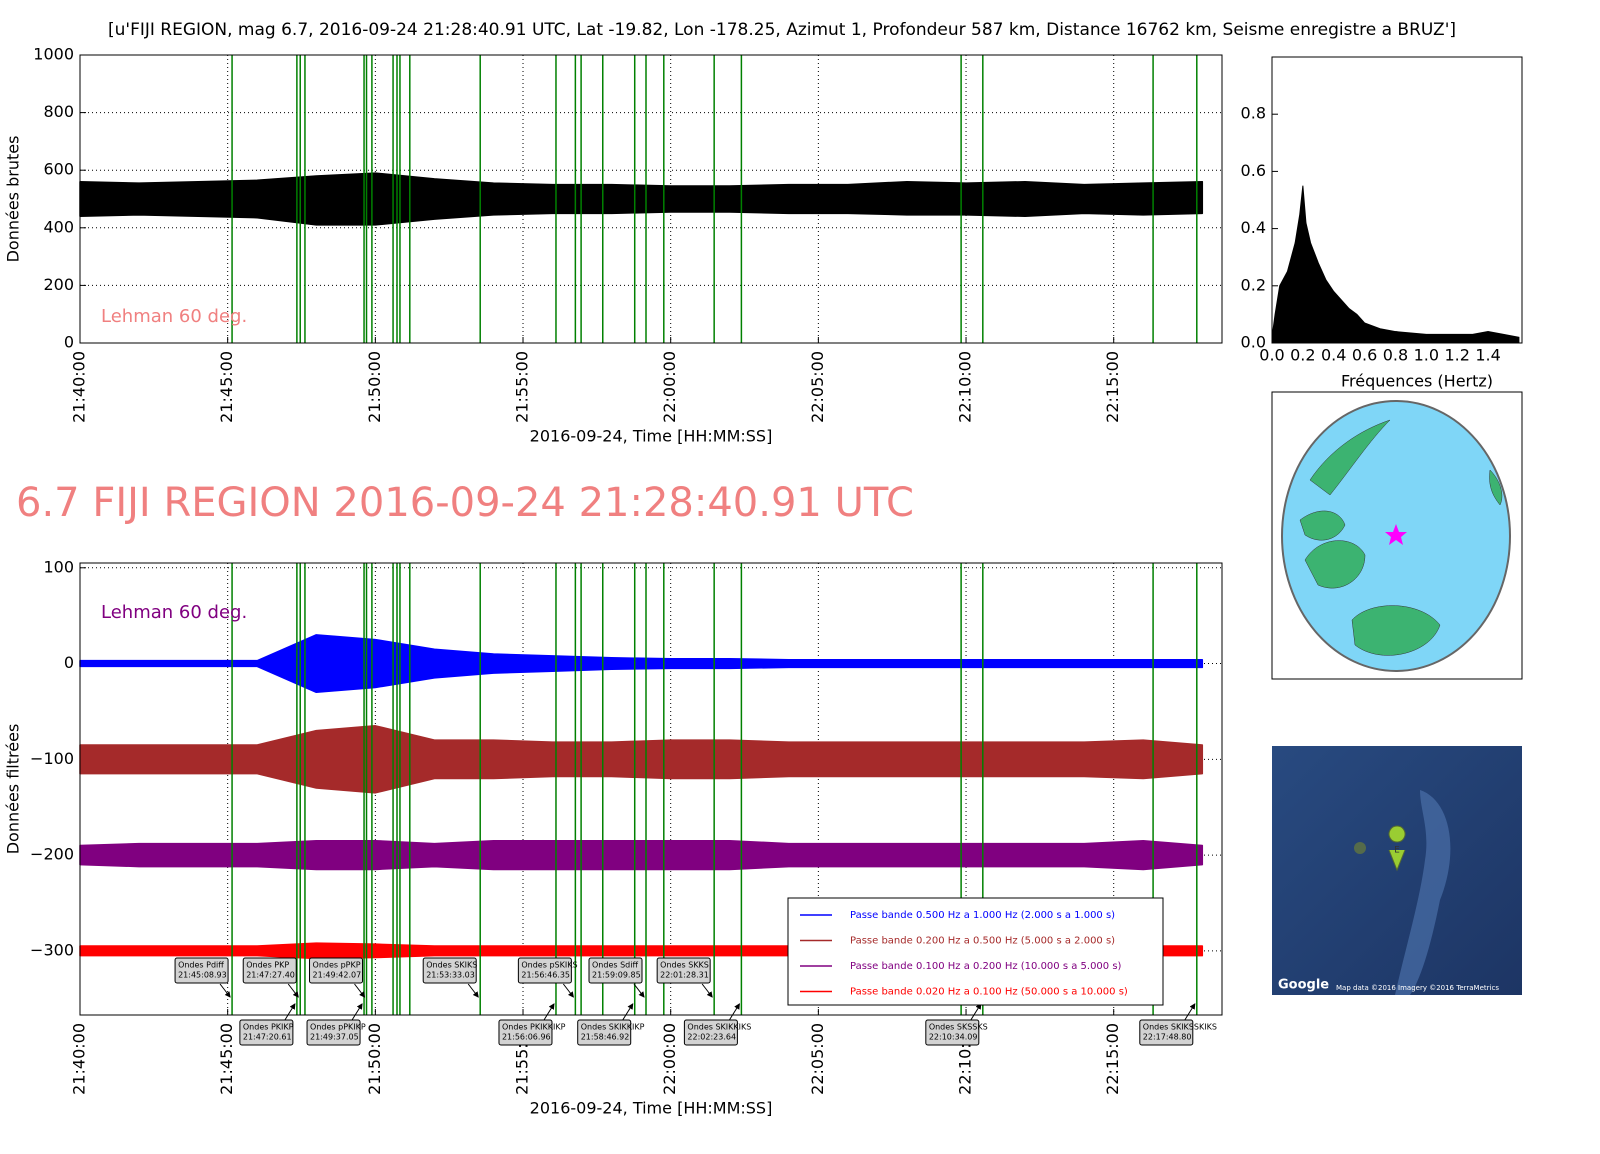  I want to click on y-tick-label: −100, so click(52, 758).